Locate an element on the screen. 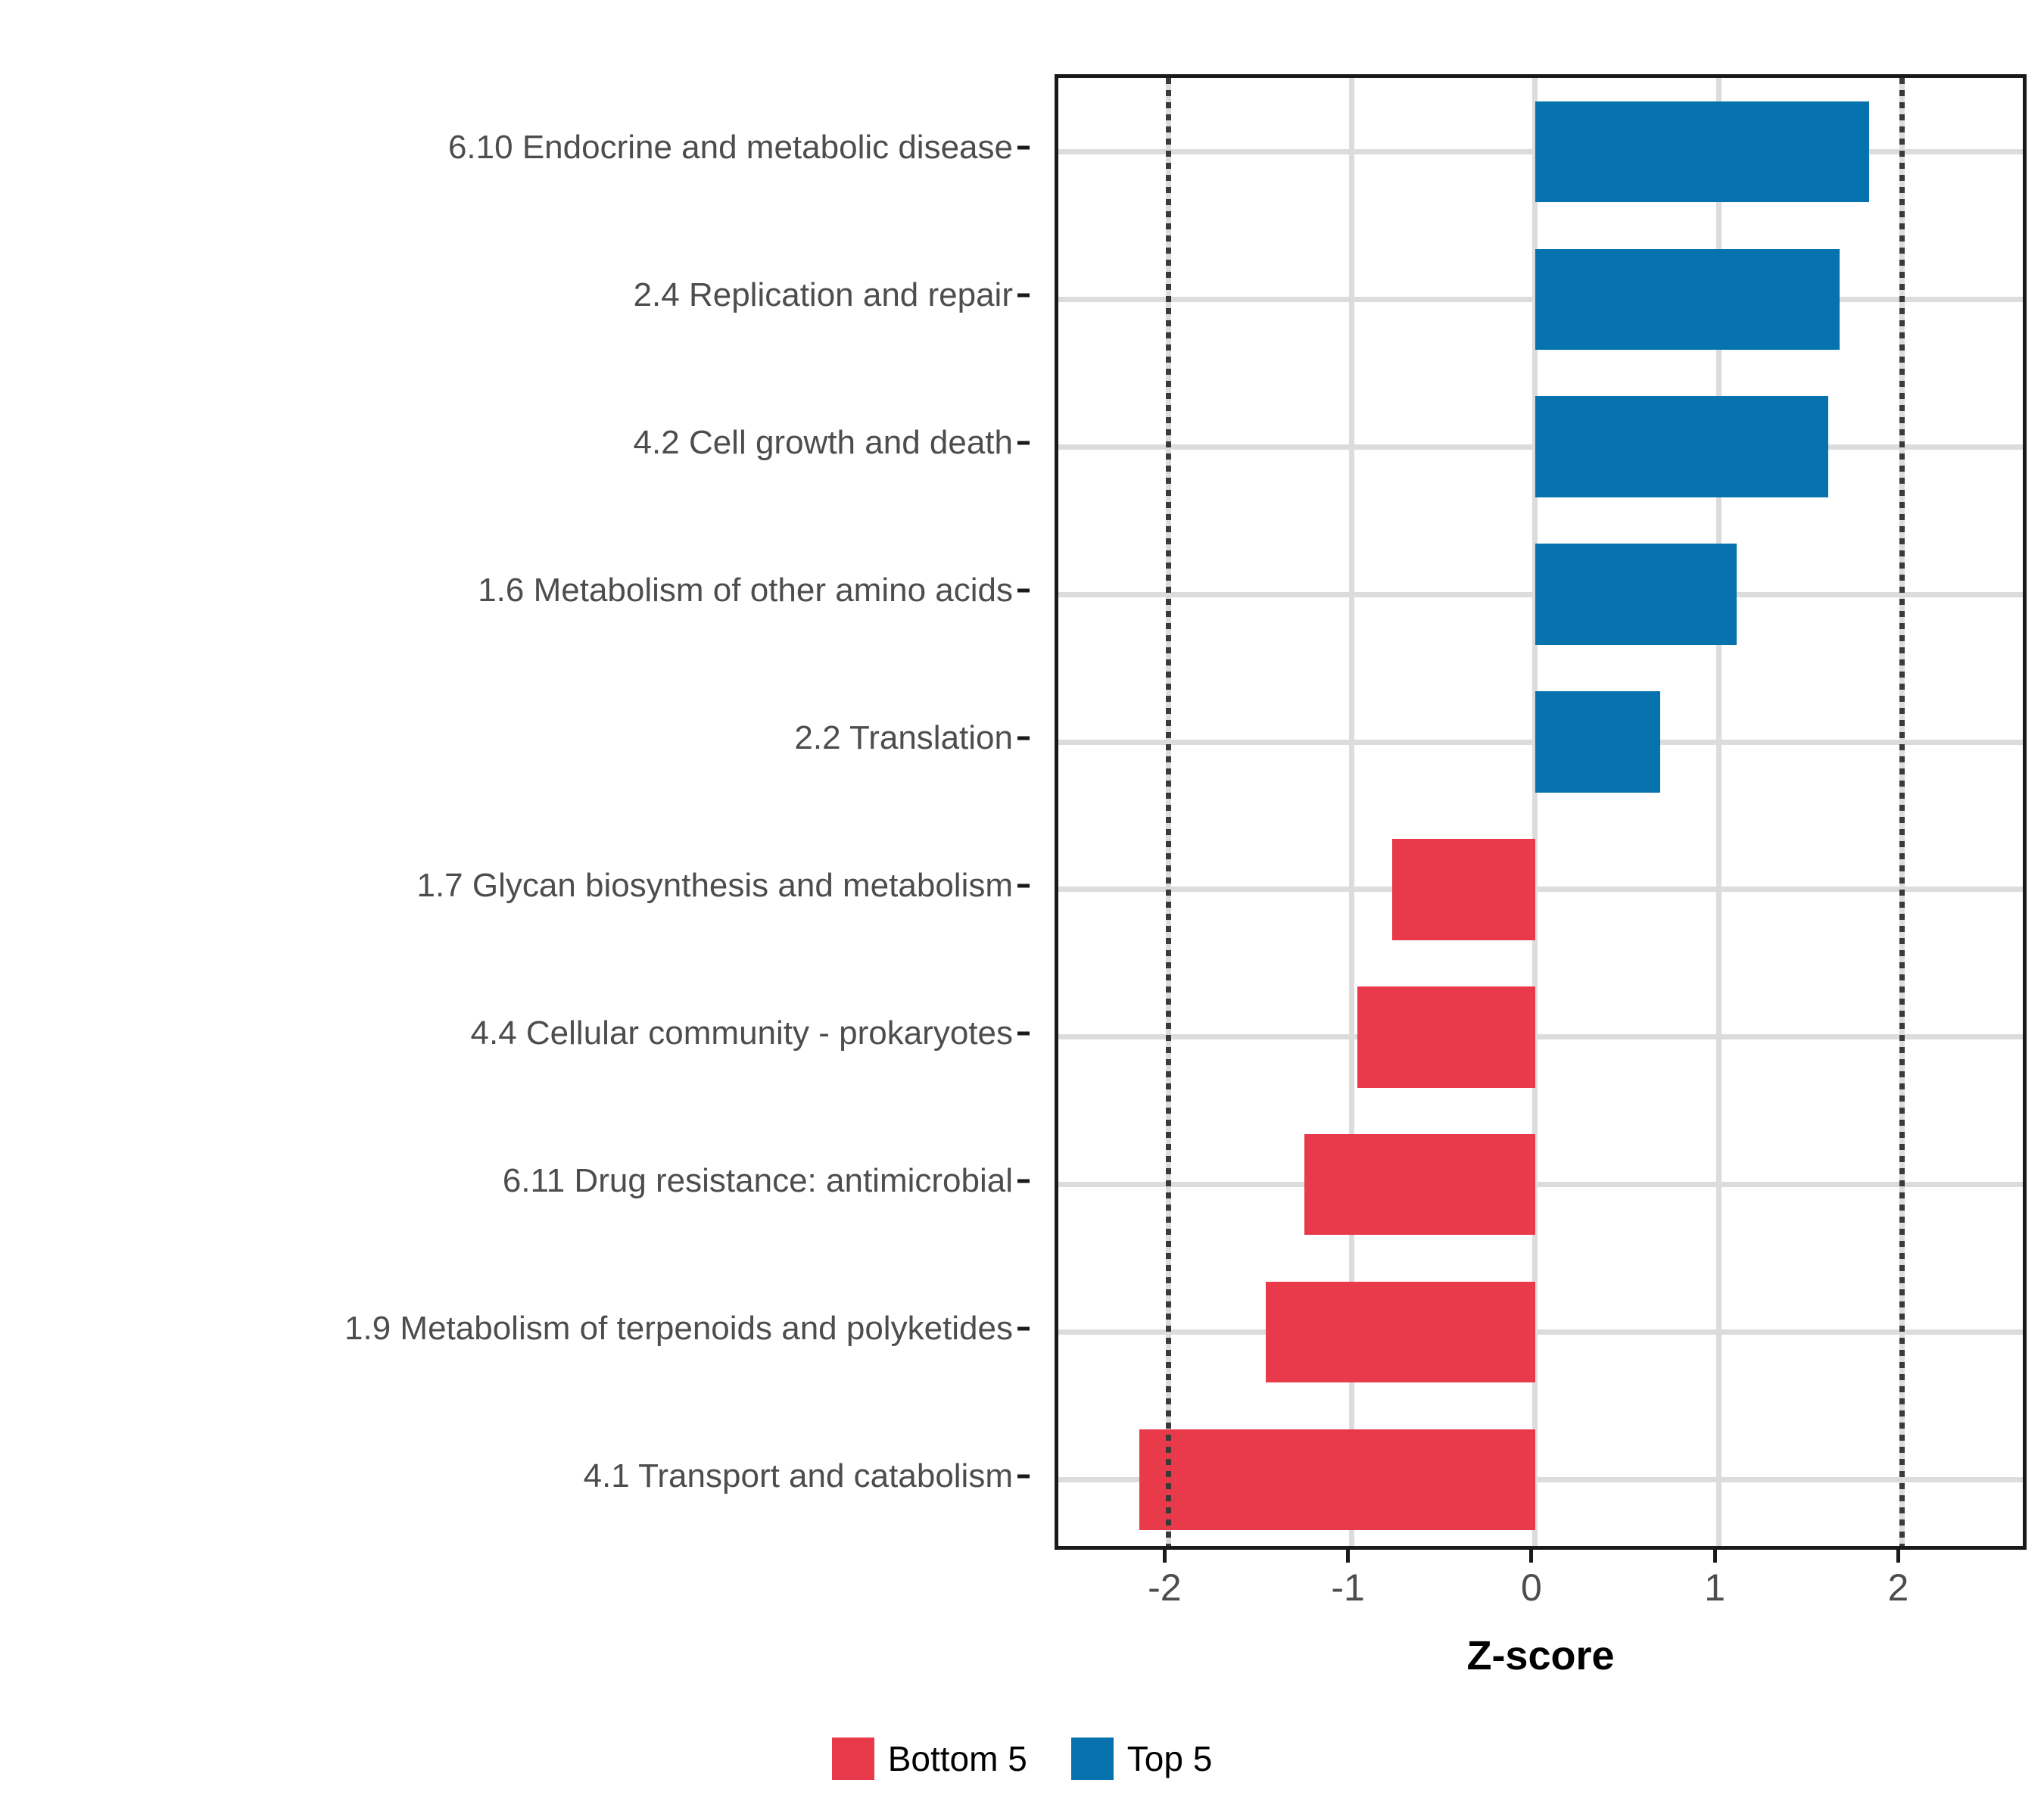  y-axis-tick-label: 4.4 Cellular community - prokaryotes is located at coordinates (741, 1033).